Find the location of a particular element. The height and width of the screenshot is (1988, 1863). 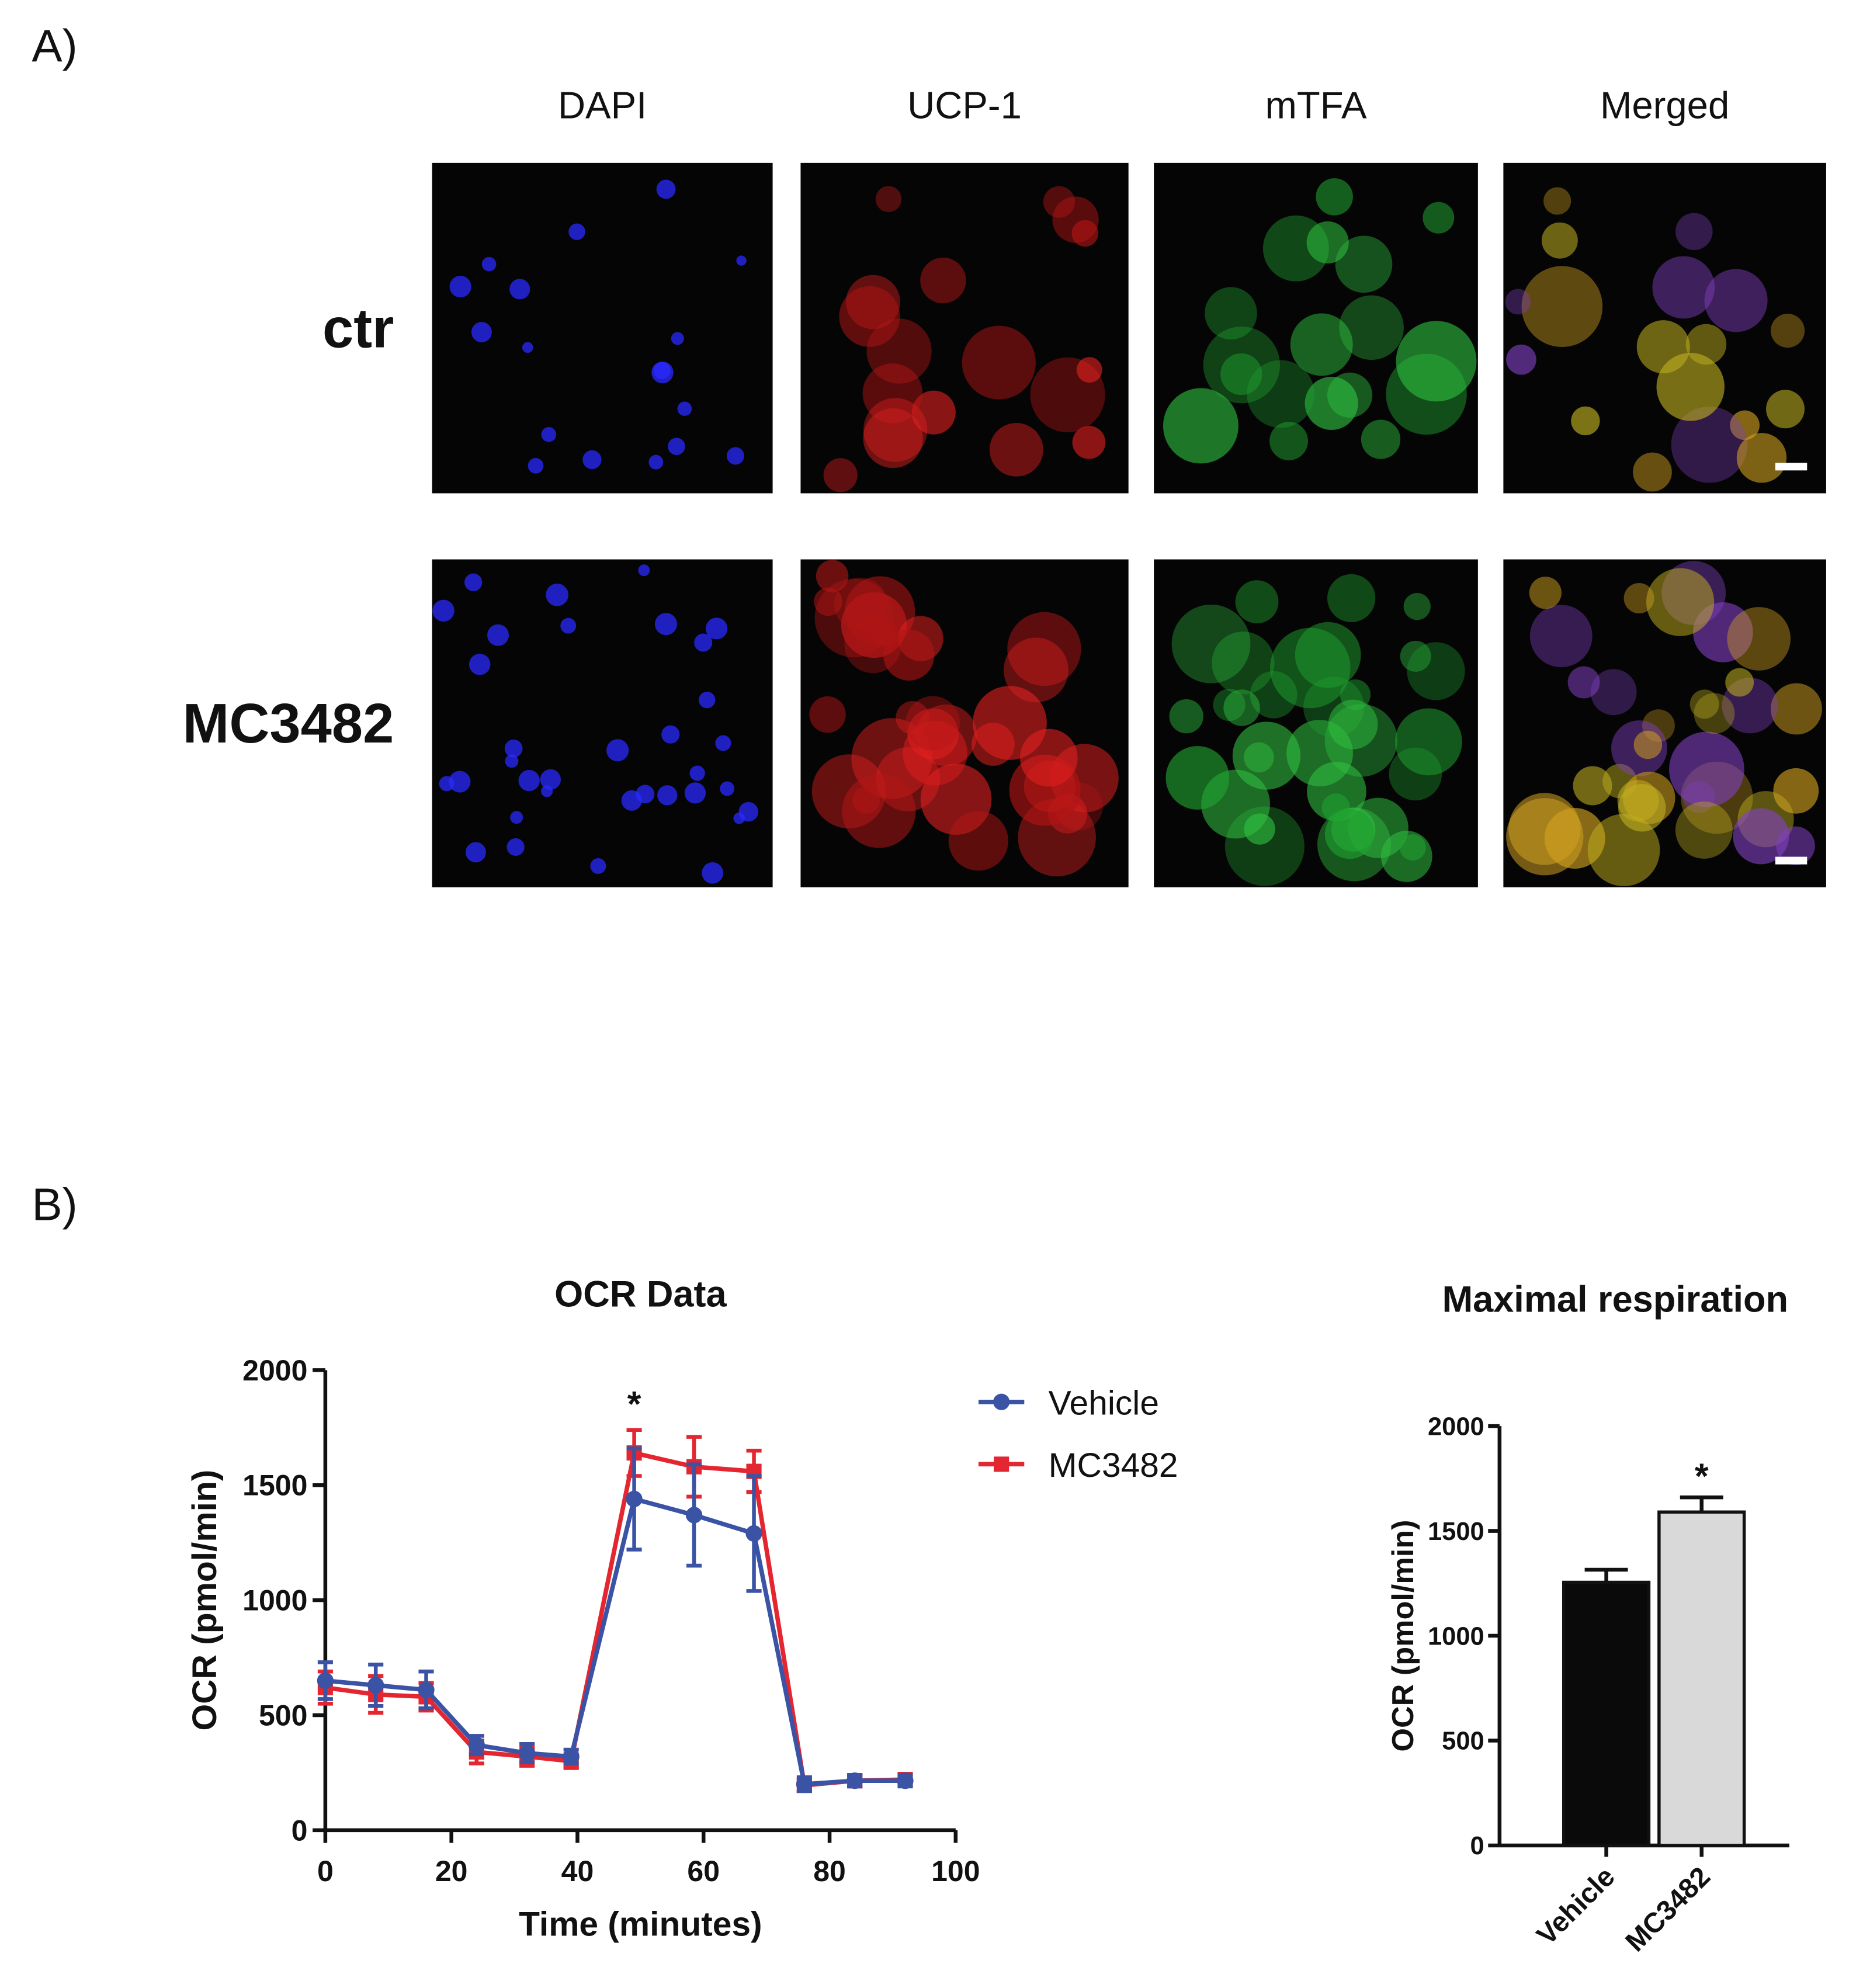

row-label: MC3482 is located at coordinates (288, 723).